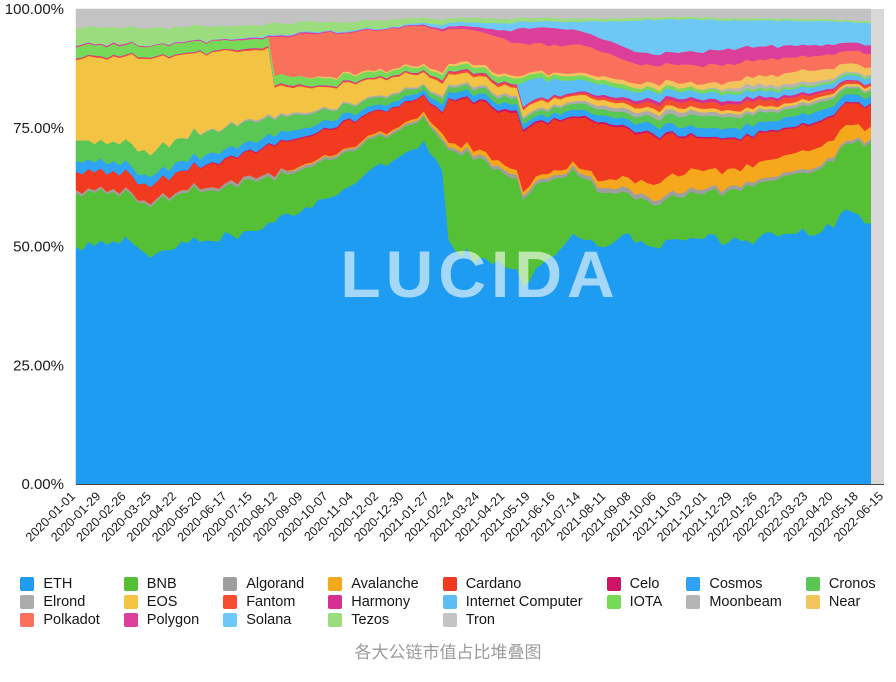 The image size is (896, 682). I want to click on chart-title: 各大公链市值占比堆叠图, so click(448, 652).